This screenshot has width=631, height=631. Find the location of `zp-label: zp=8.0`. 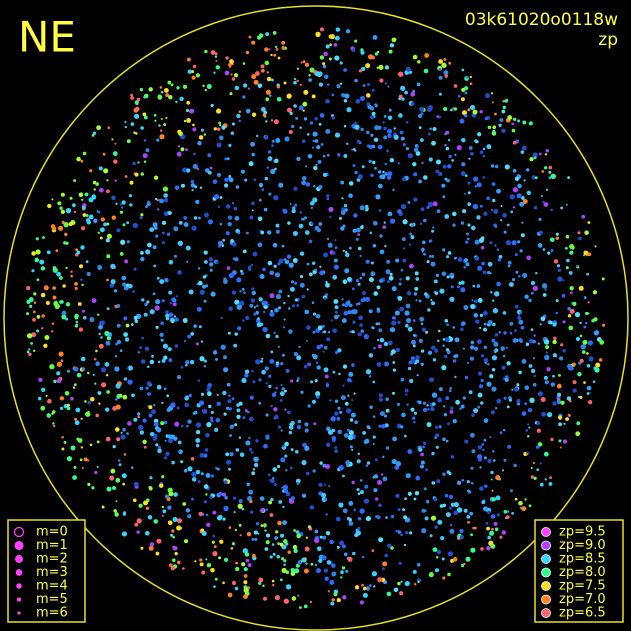

zp-label: zp=8.0 is located at coordinates (582, 572).